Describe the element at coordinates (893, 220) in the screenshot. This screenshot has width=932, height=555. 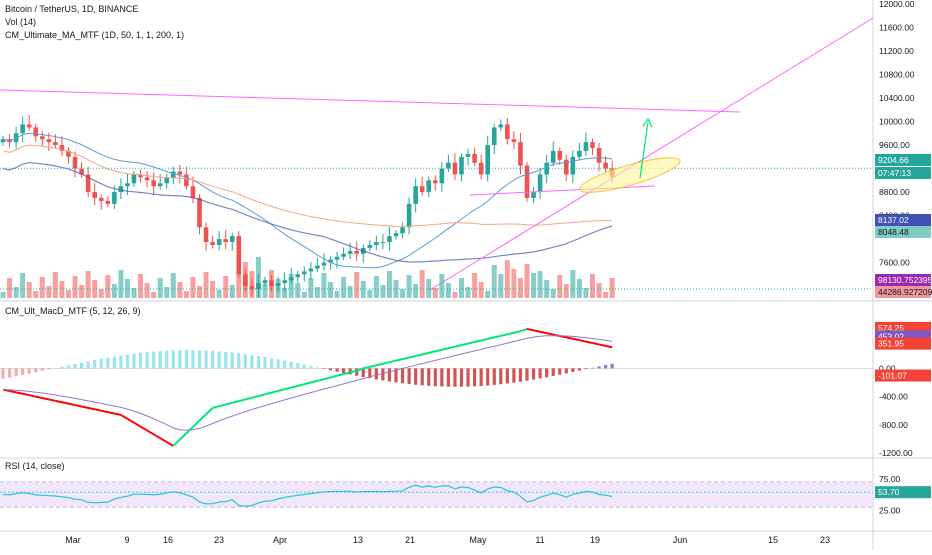
I see `ma-value-tag: 8137.02` at that location.